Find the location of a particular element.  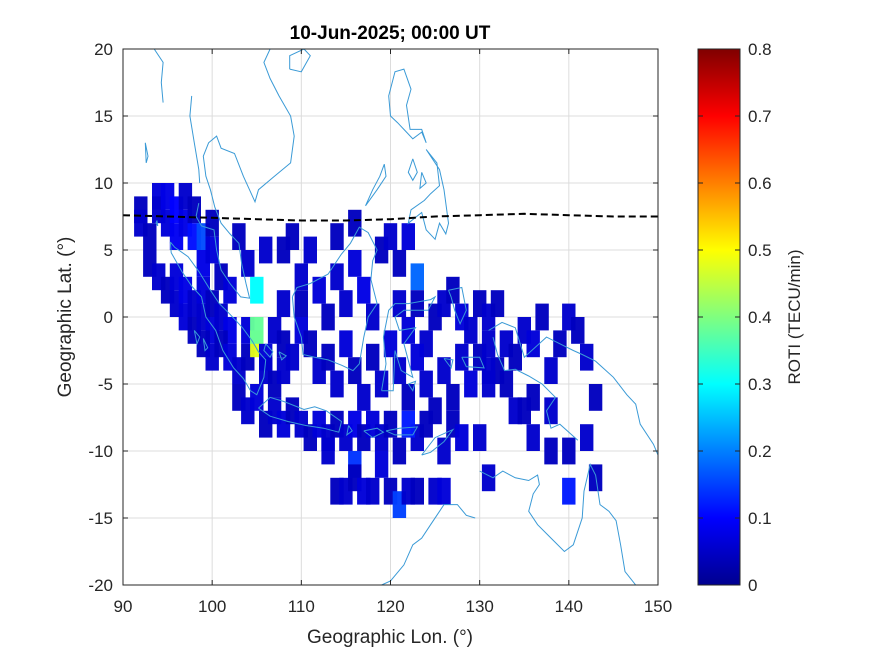

y-tick-label: -15 is located at coordinates (100, 518).